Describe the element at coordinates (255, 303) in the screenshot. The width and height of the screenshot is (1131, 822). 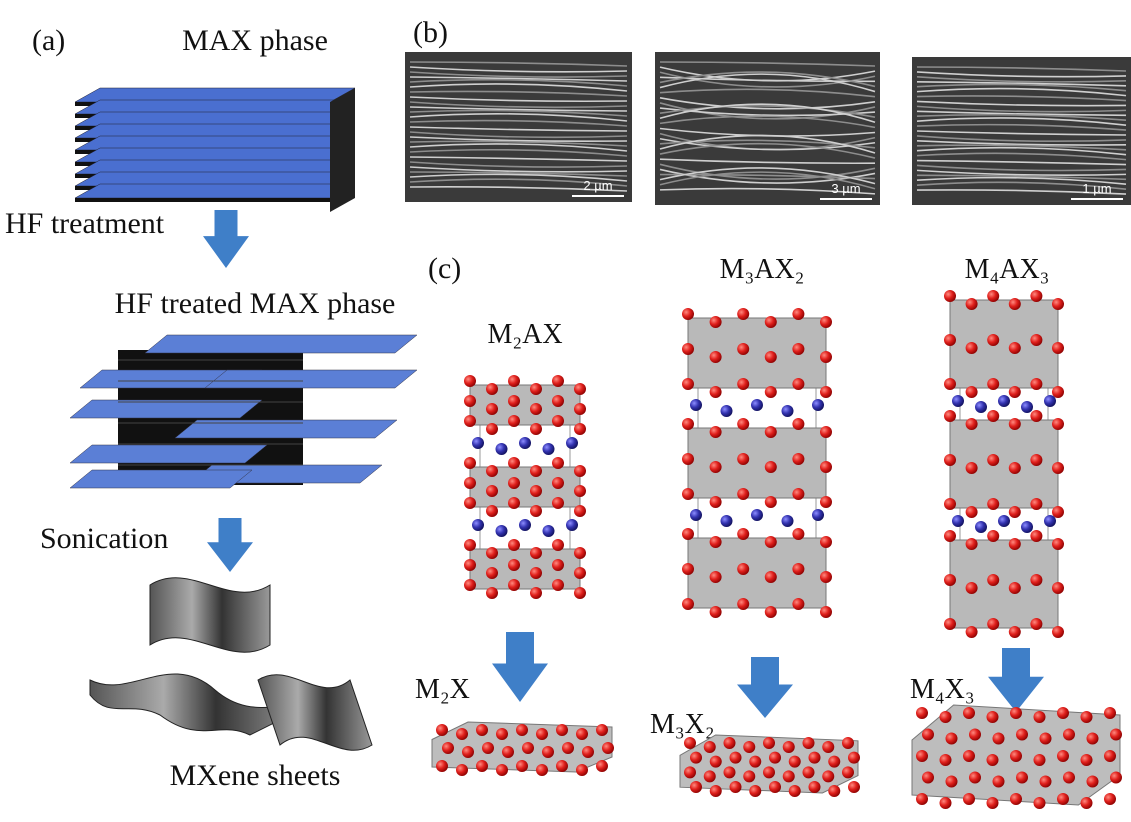
I see `stage-label: HF treated MAX phase` at that location.